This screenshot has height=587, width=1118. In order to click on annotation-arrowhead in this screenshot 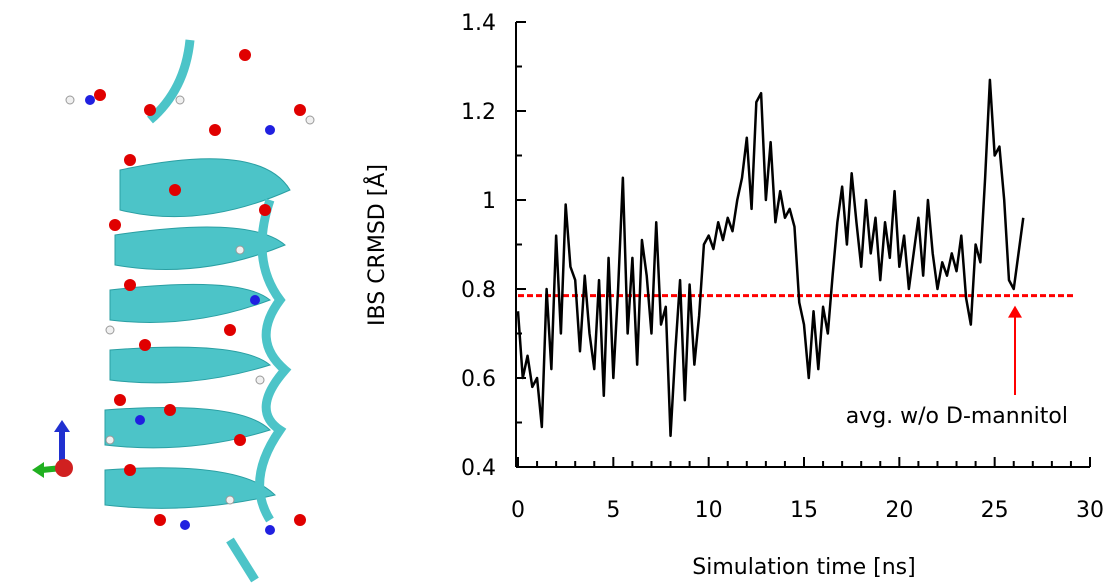, I will do `click(1015, 311)`.